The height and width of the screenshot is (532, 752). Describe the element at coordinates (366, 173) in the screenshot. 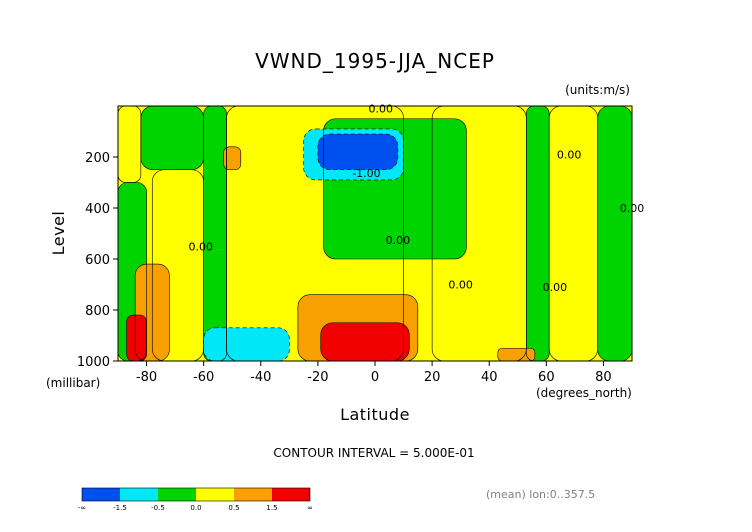

I see `contour-label: -1.00` at that location.